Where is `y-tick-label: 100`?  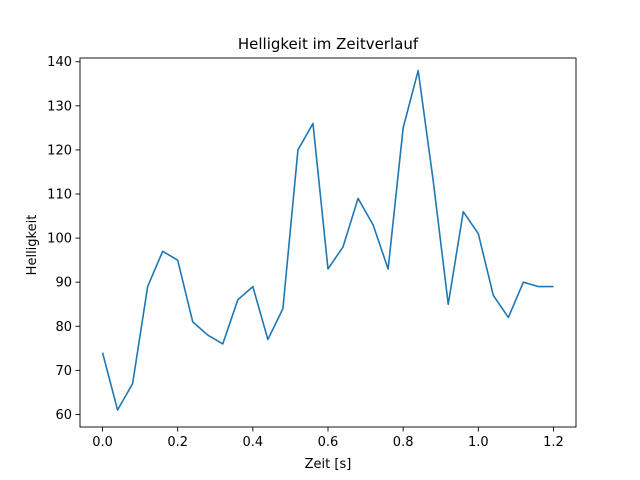
y-tick-label: 100 is located at coordinates (59, 239).